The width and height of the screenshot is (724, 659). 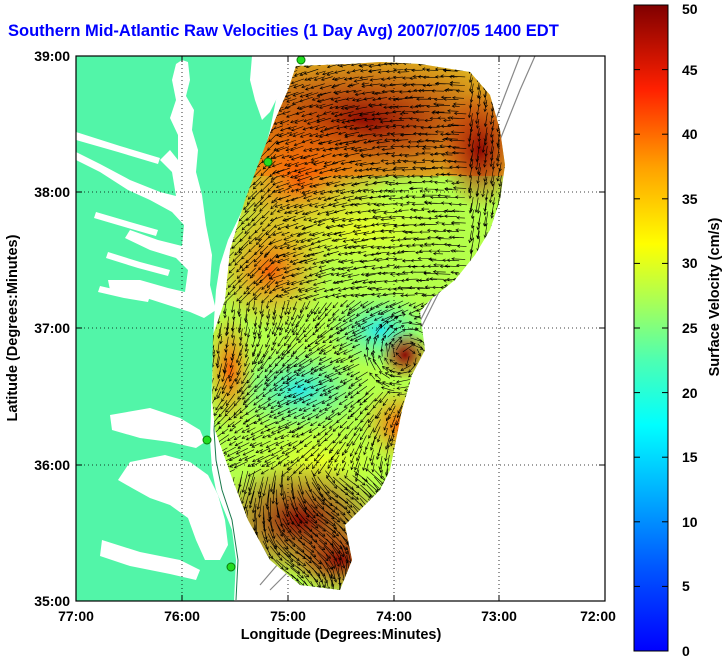 I want to click on x-axis-label: Longitude (Degrees:Minutes), so click(x=341, y=635).